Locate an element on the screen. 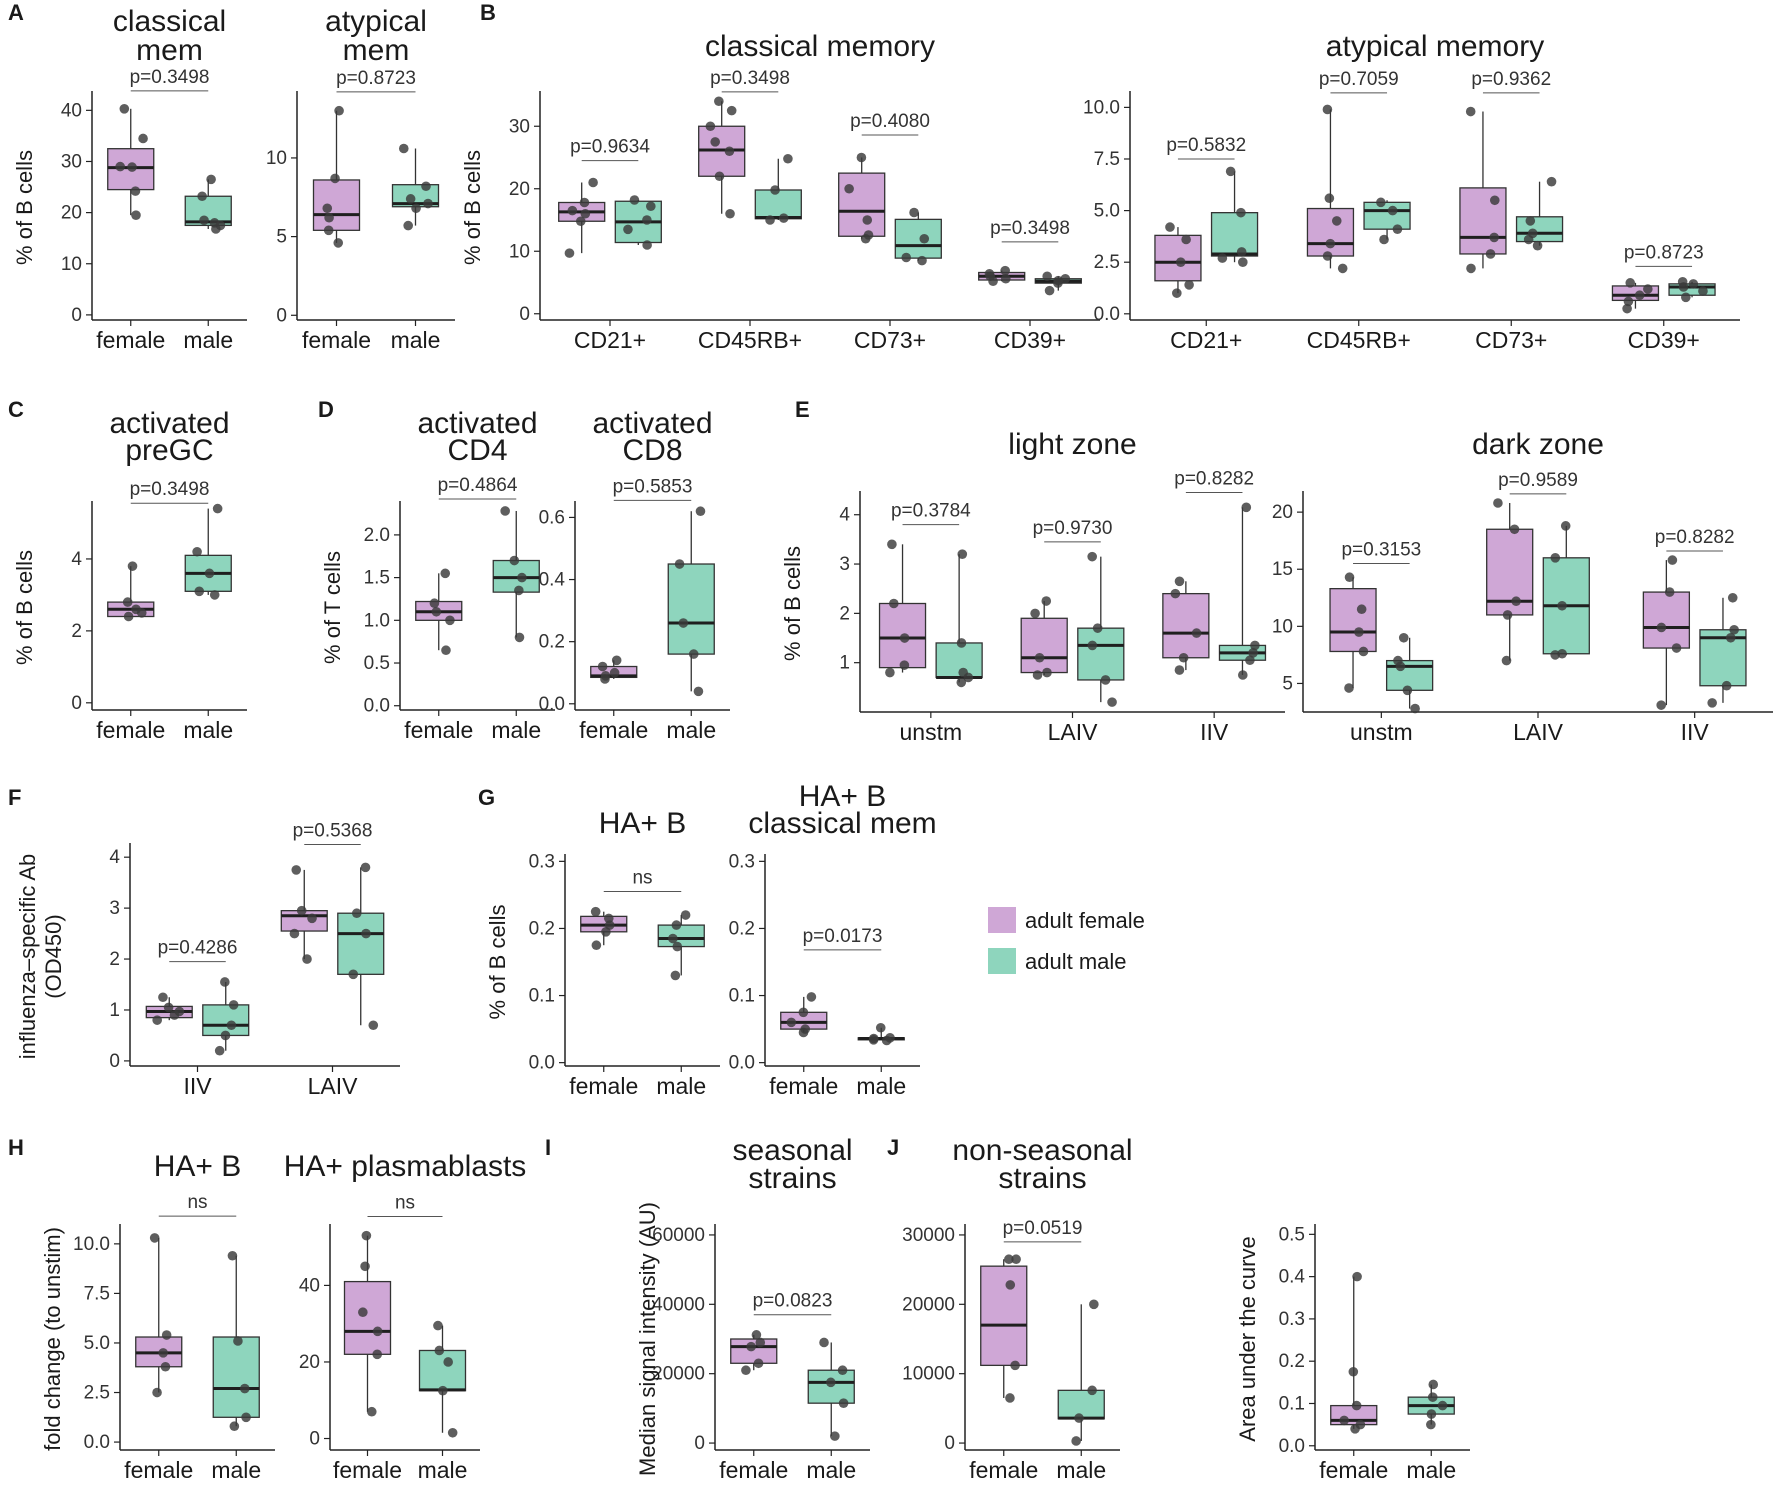 The width and height of the screenshot is (1780, 1488). x-tick-label: CD21+ is located at coordinates (1206, 340).